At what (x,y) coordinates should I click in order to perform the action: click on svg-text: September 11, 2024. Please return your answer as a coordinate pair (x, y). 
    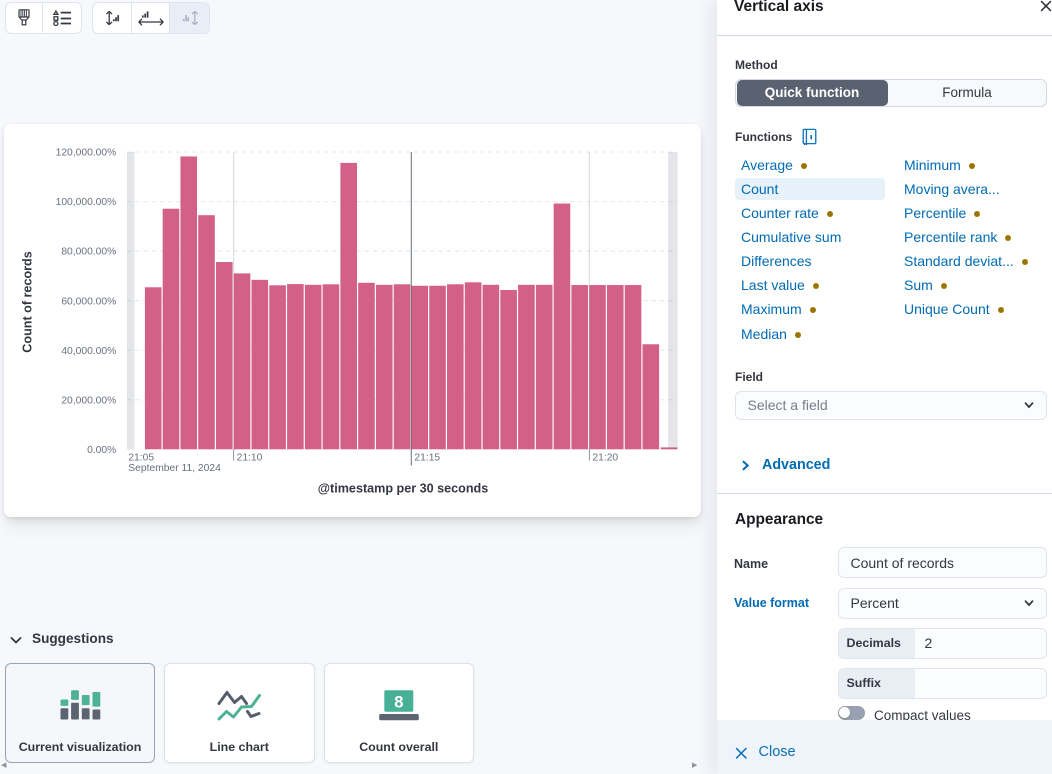
    Looking at the image, I should click on (174, 468).